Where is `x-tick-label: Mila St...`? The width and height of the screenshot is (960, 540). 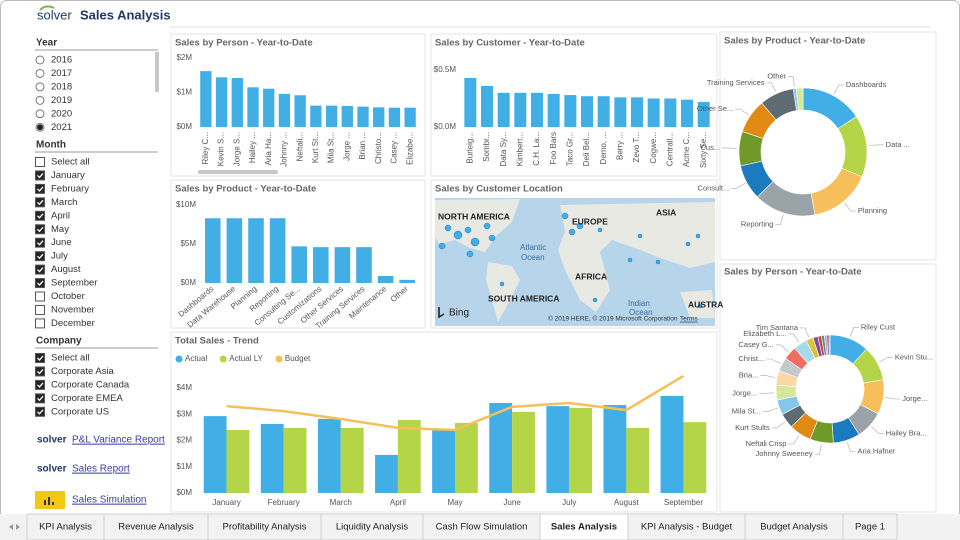 x-tick-label: Mila St... is located at coordinates (331, 147).